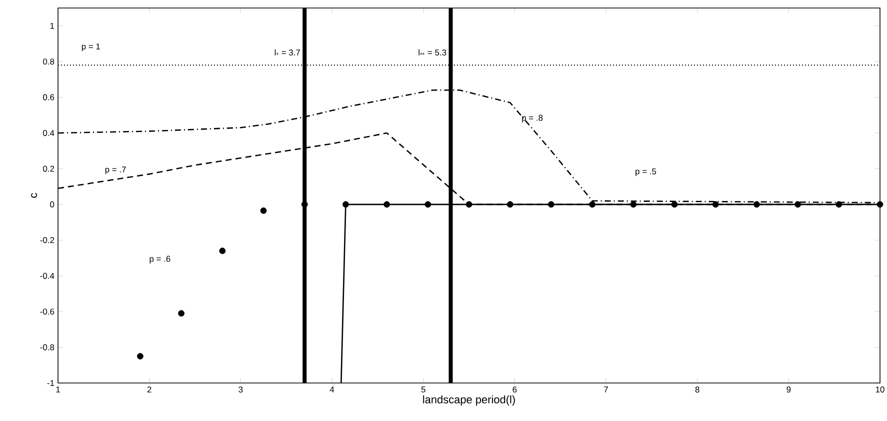 The image size is (887, 421). What do you see at coordinates (47, 311) in the screenshot?
I see `y-tick-label: -0.6` at bounding box center [47, 311].